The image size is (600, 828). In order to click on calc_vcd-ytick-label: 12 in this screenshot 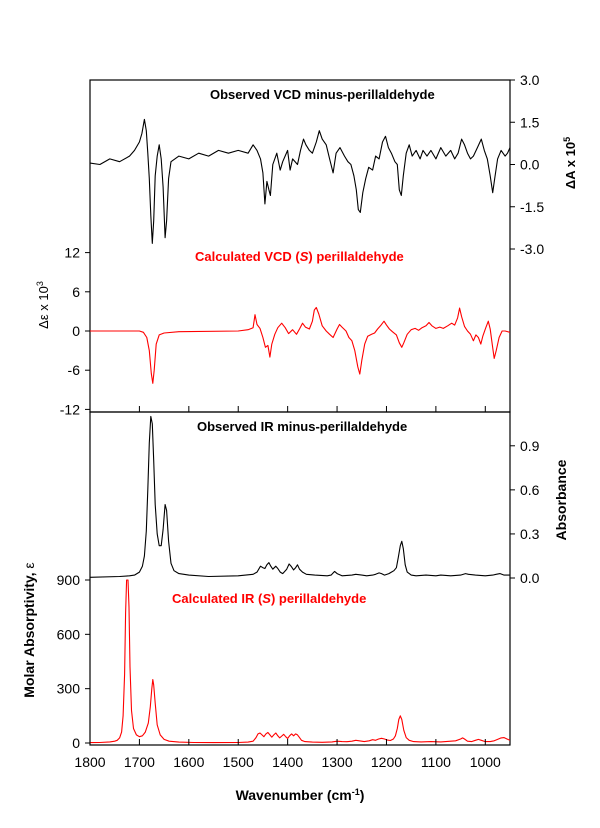, I will do `click(72, 253)`.